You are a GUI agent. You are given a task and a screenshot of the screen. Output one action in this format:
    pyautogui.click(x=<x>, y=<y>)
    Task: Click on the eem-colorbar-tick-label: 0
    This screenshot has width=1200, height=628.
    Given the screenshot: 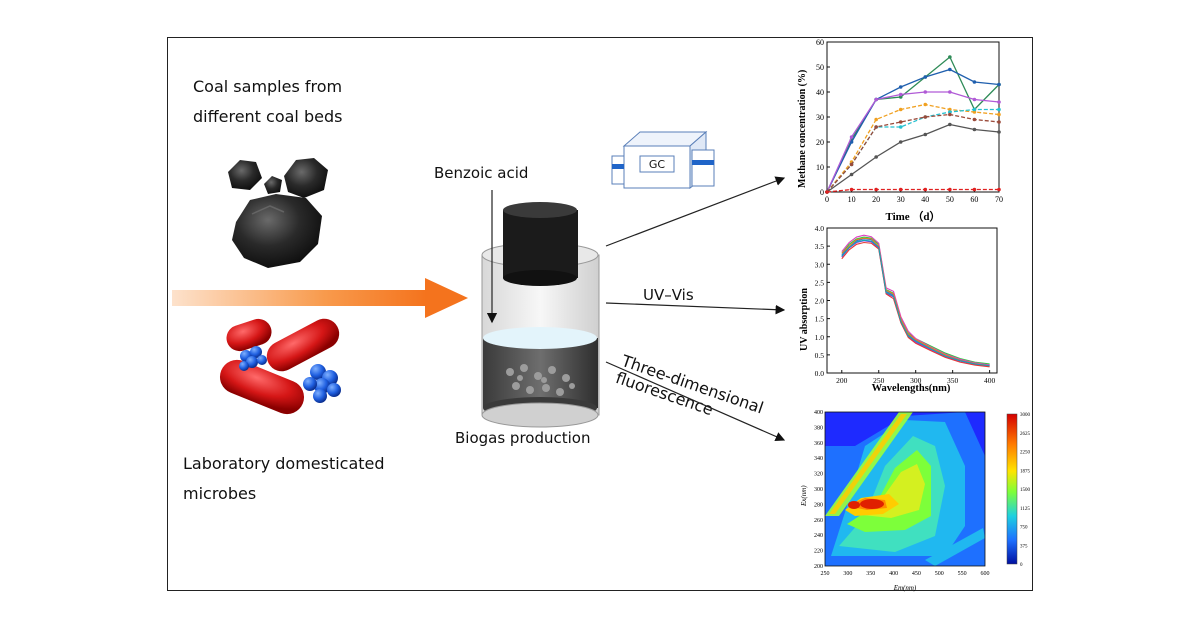 What is the action you would take?
    pyautogui.click(x=1021, y=565)
    